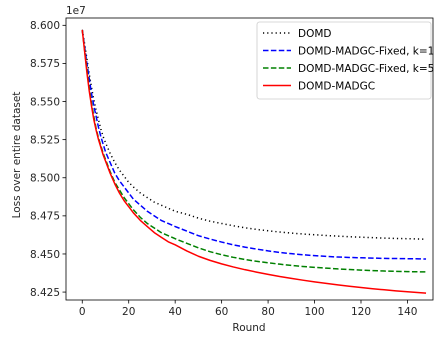 This screenshot has height=339, width=436. What do you see at coordinates (45, 179) in the screenshot?
I see `y-tick-label: 8.500` at bounding box center [45, 179].